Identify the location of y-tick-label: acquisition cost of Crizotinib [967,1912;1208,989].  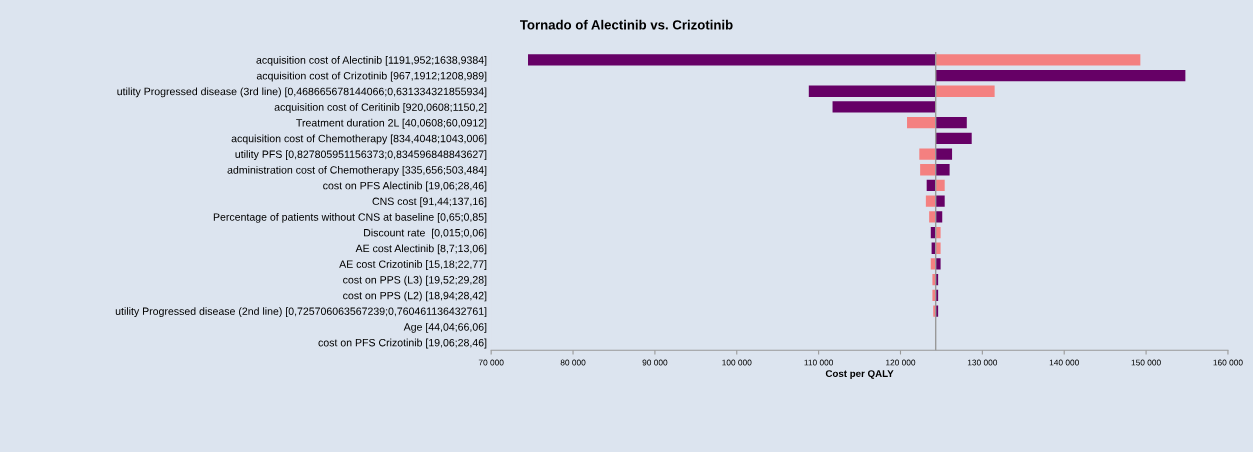
(371, 76).